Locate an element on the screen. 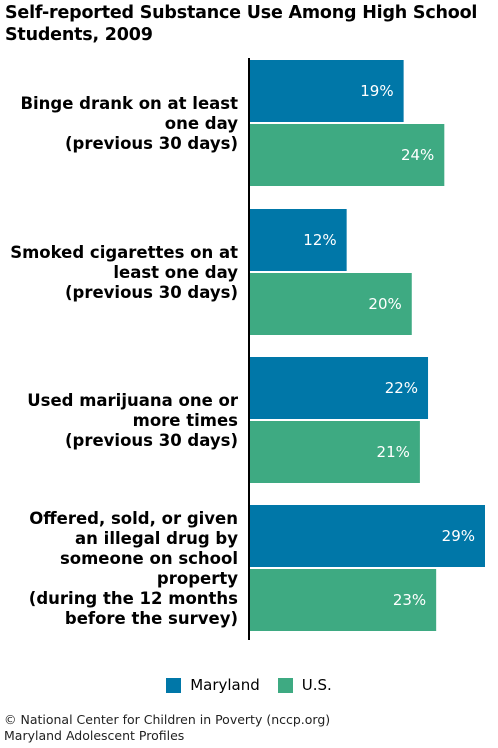 The width and height of the screenshot is (498, 748). legend: Maryland U.S. is located at coordinates (249, 685).